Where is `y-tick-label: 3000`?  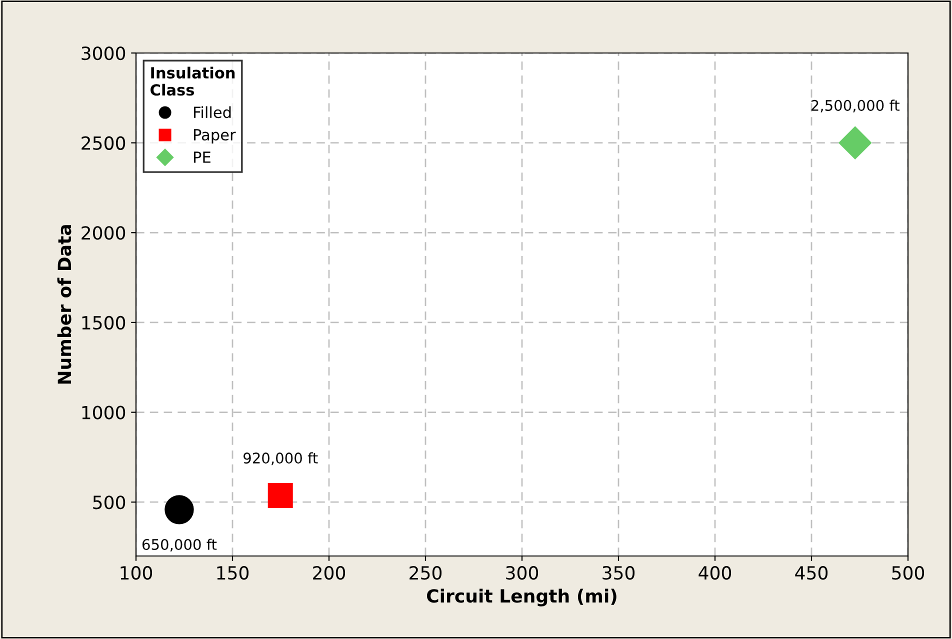 y-tick-label: 3000 is located at coordinates (104, 53).